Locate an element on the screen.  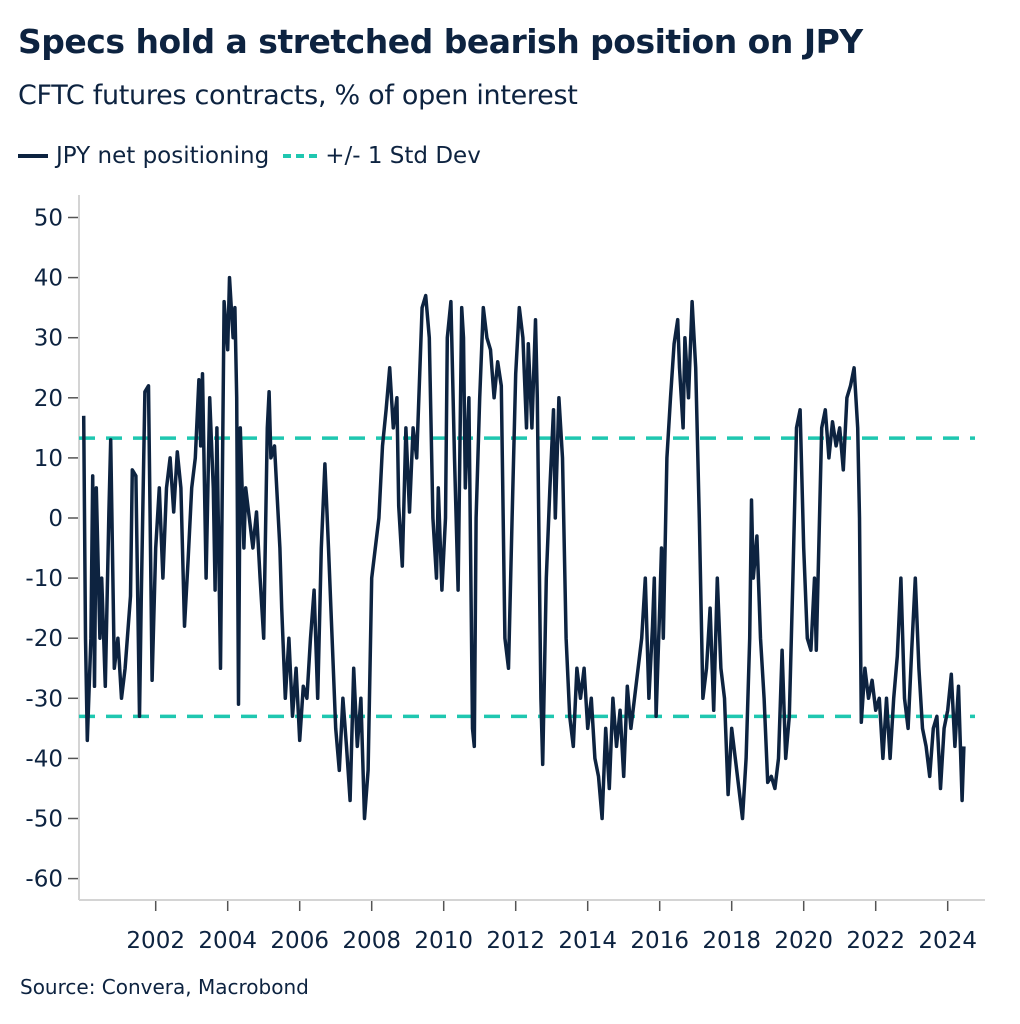
legend-item-net-positioning: JPY net positioning is located at coordinates (143, 156).